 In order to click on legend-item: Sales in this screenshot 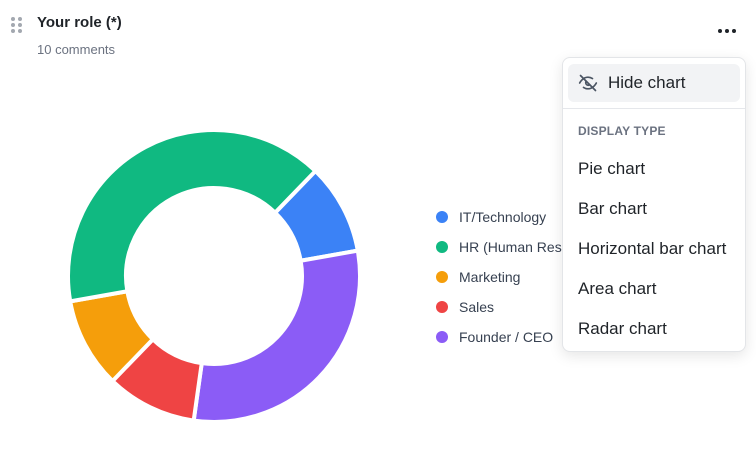, I will do `click(499, 307)`.